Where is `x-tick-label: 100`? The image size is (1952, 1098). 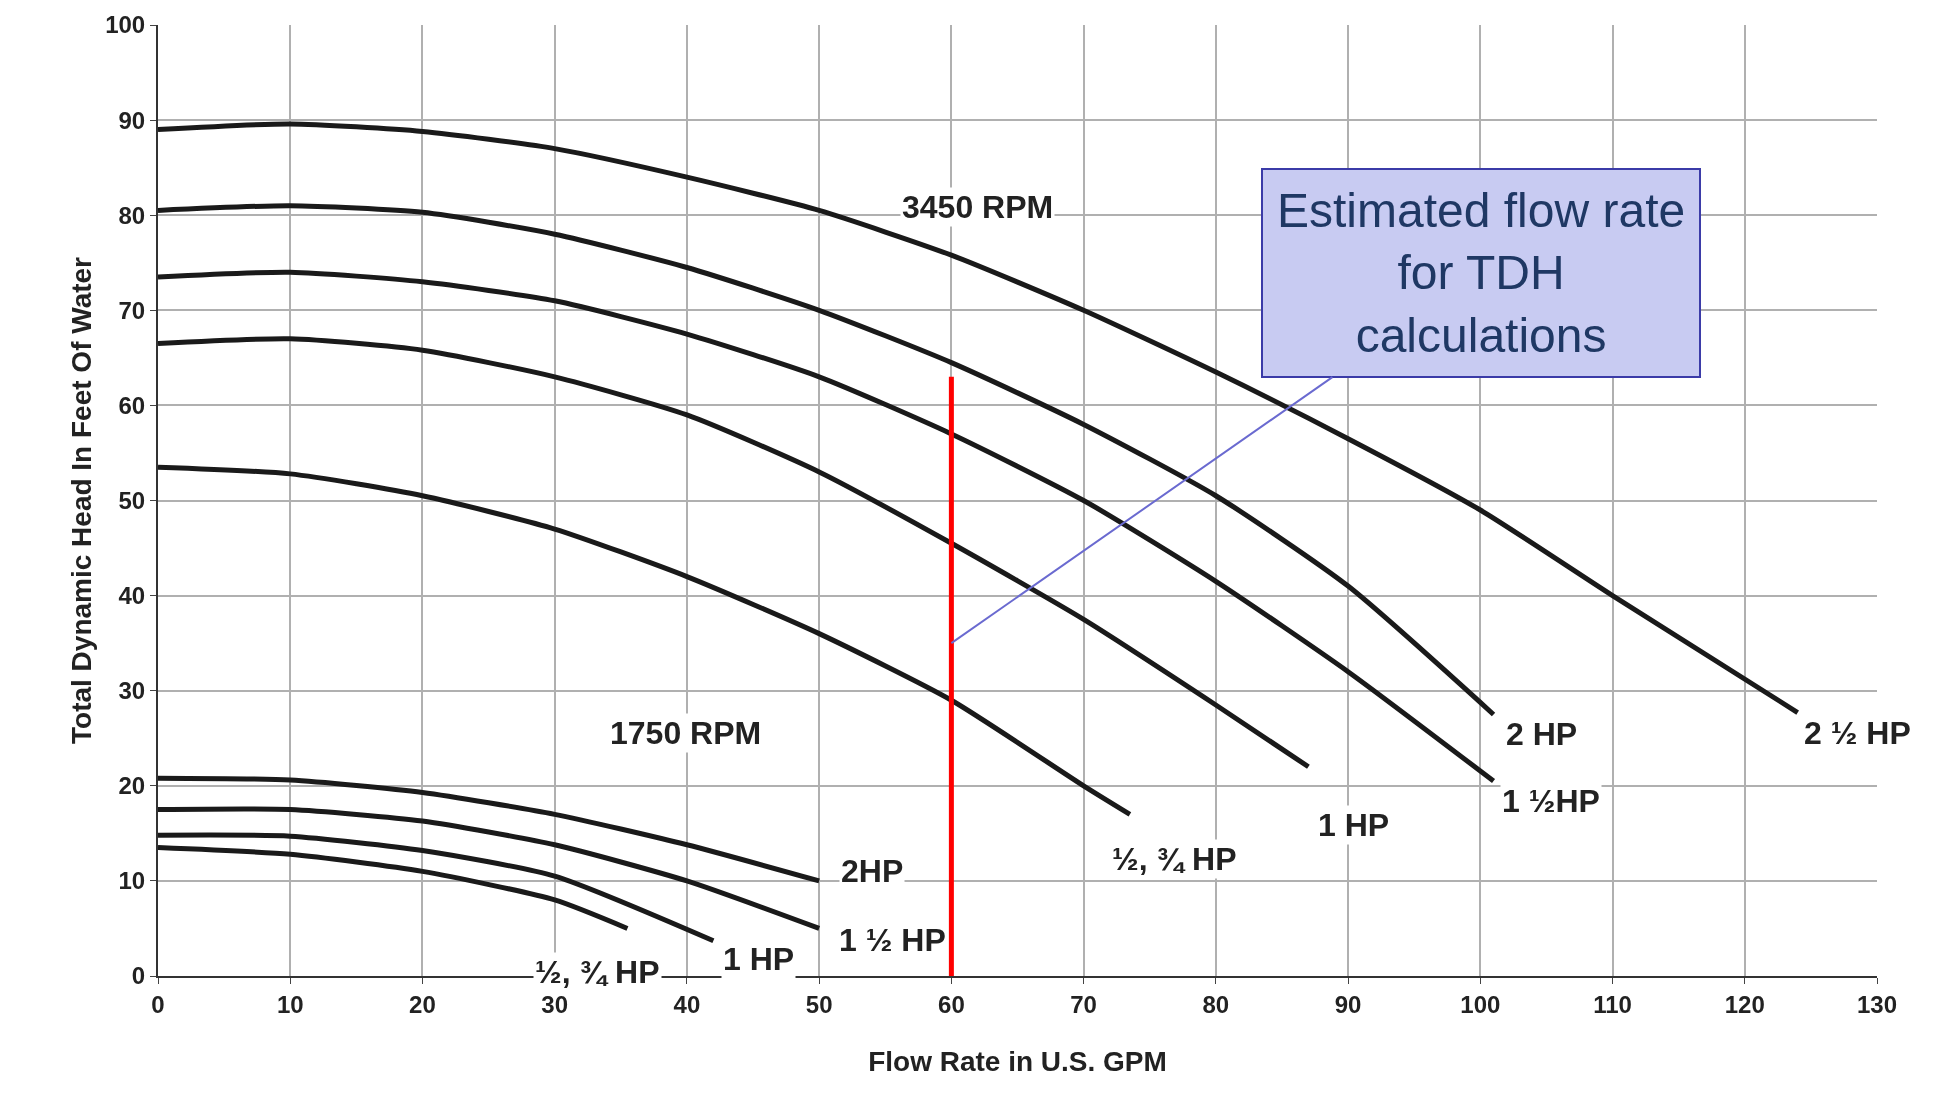
x-tick-label: 100 is located at coordinates (1480, 1004).